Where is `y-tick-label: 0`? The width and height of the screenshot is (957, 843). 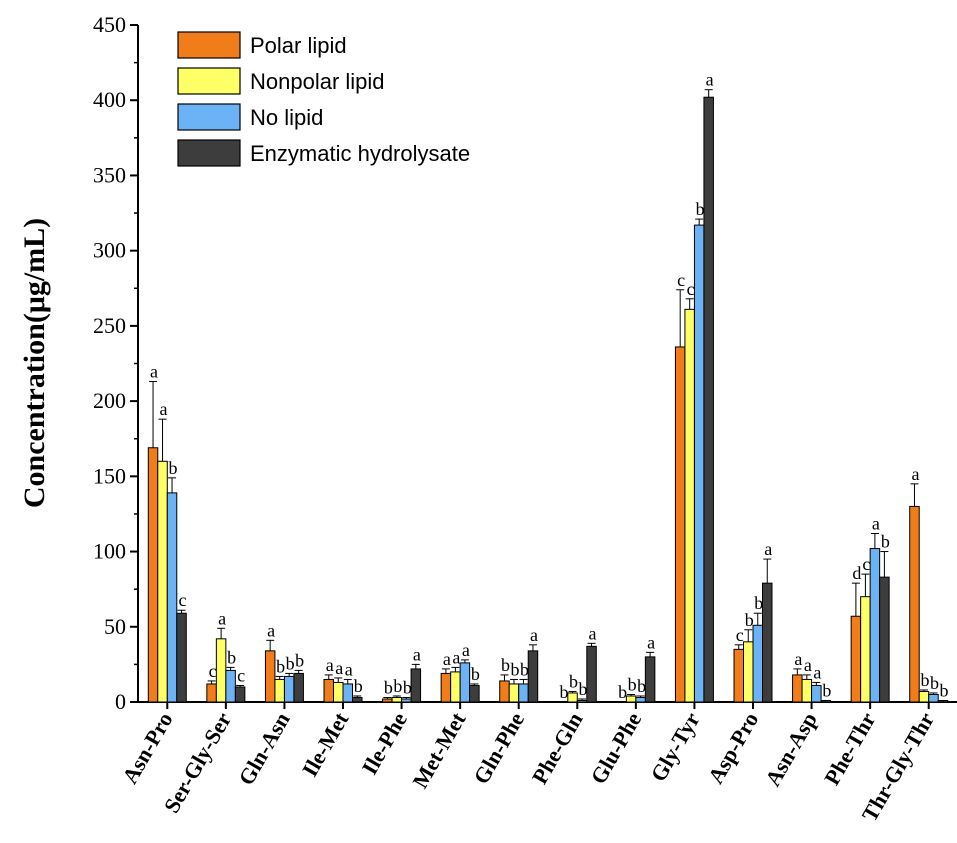
y-tick-label: 0 is located at coordinates (120, 701).